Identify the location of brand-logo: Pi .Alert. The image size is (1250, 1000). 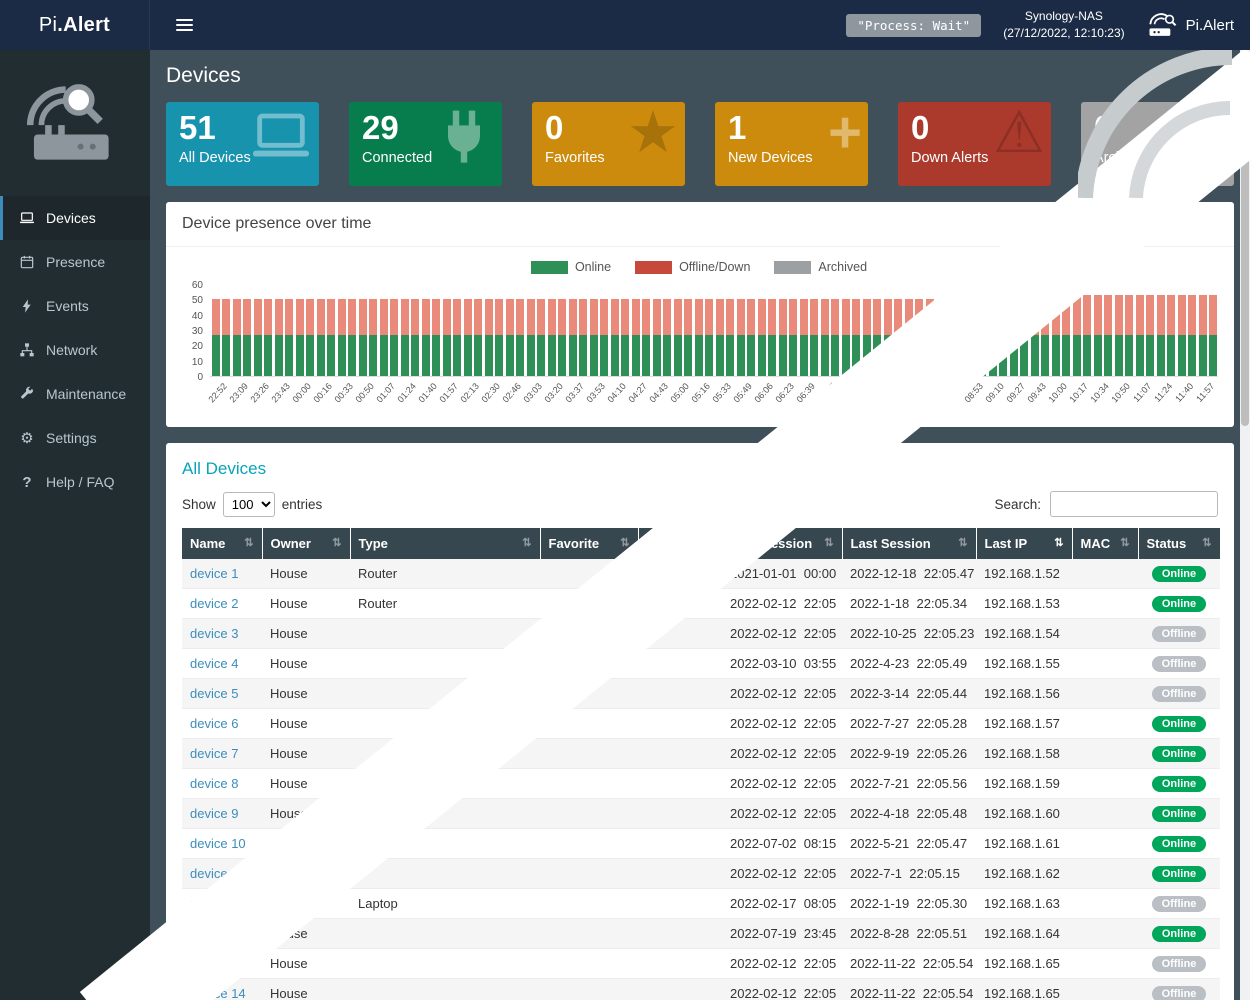
(75, 25).